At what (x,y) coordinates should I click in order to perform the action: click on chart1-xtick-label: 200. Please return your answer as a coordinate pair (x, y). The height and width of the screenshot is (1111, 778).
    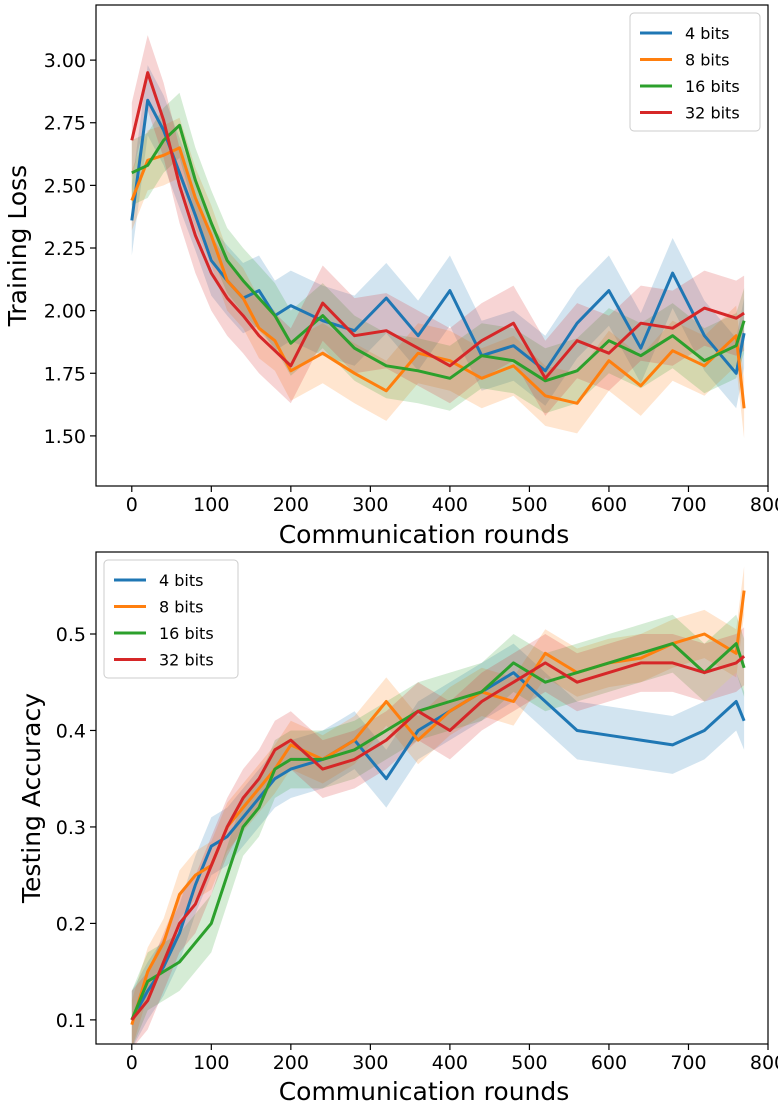
    Looking at the image, I should click on (291, 1063).